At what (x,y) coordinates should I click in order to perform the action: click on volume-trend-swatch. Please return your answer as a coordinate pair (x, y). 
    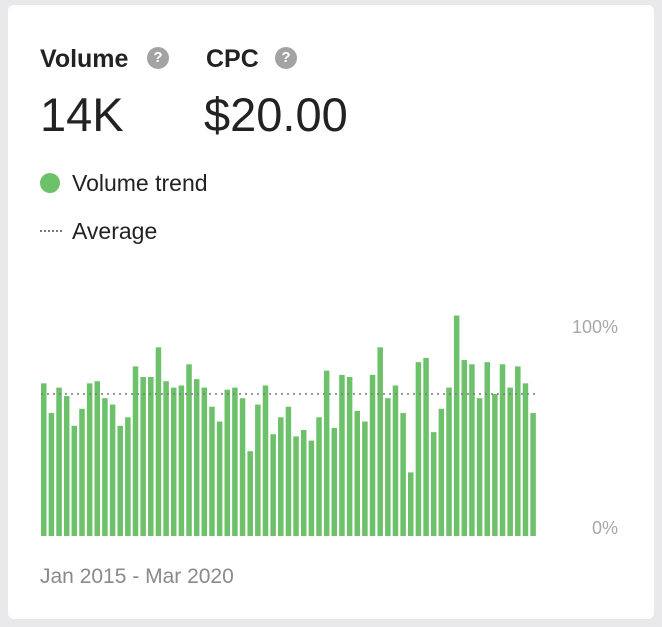
    Looking at the image, I should click on (50, 183).